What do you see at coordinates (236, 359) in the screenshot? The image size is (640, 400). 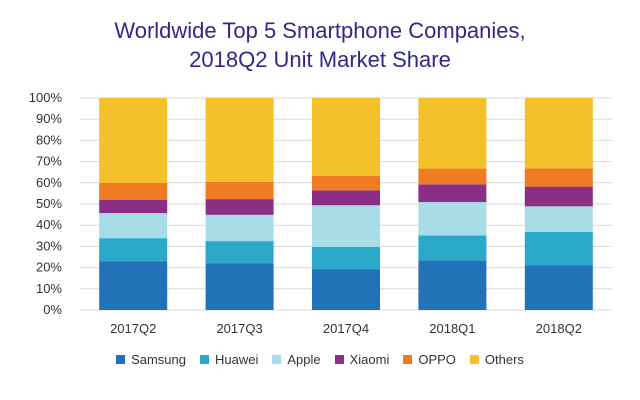 I see `legend-label: Huawei` at bounding box center [236, 359].